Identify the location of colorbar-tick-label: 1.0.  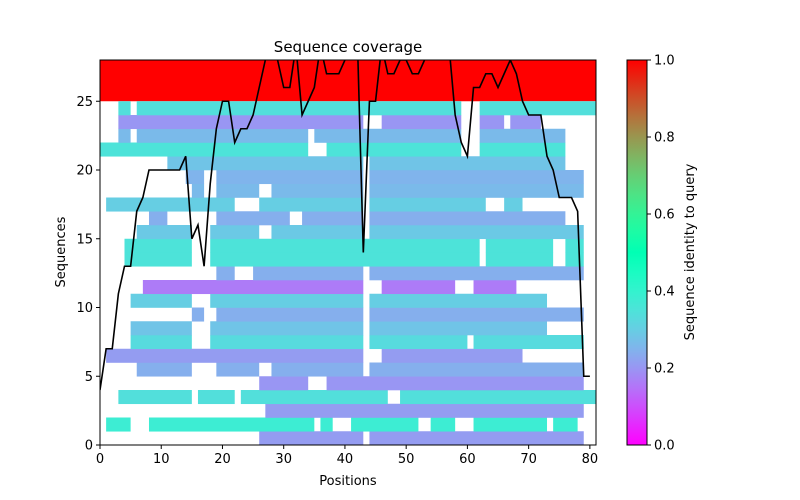
(664, 61).